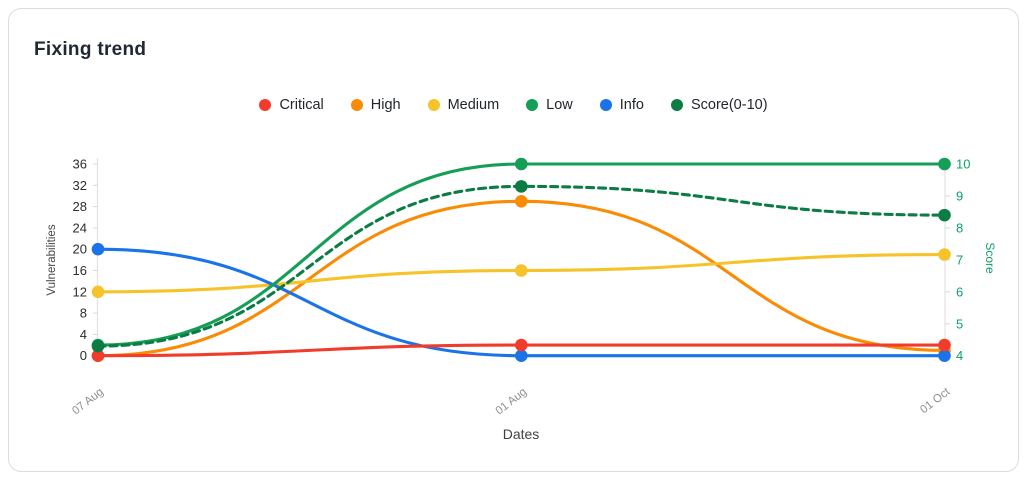 The image size is (1027, 489). Describe the element at coordinates (83, 313) in the screenshot. I see `left-axis-tick-label: 8` at that location.